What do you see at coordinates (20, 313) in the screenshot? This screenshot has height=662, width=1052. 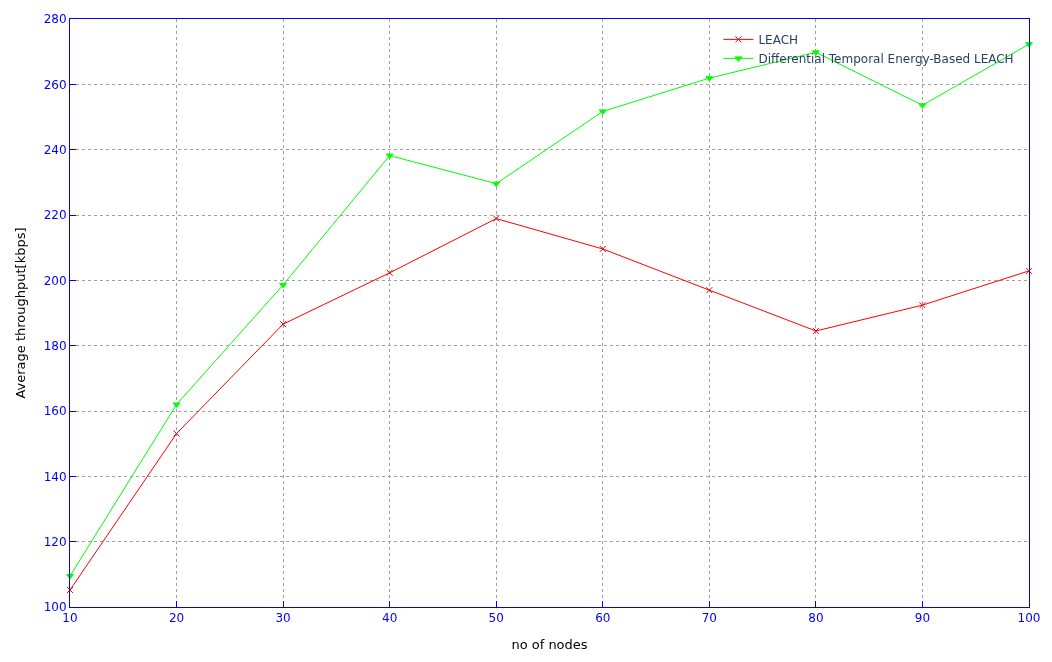 I see `y-axis-title: Average throughput[kbps]` at bounding box center [20, 313].